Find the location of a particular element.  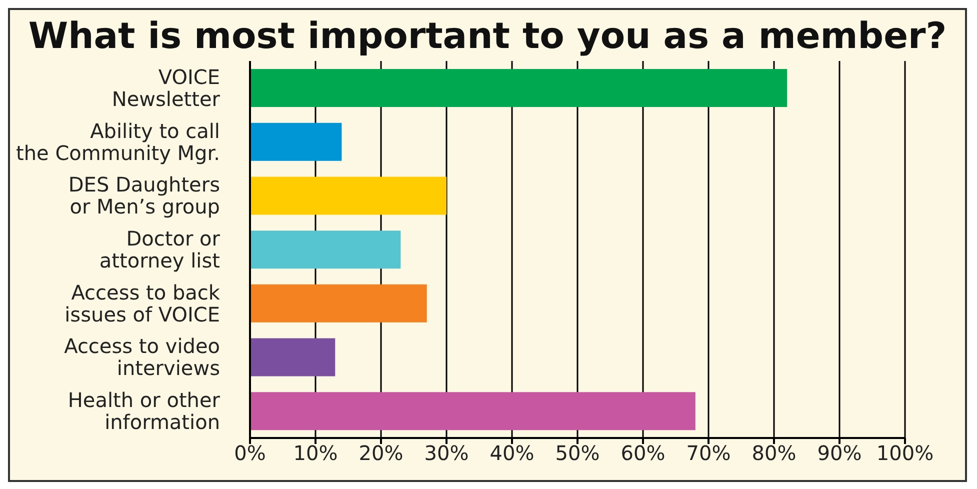

y-tick-label: DES Daughters or Men’s group is located at coordinates (144, 195).